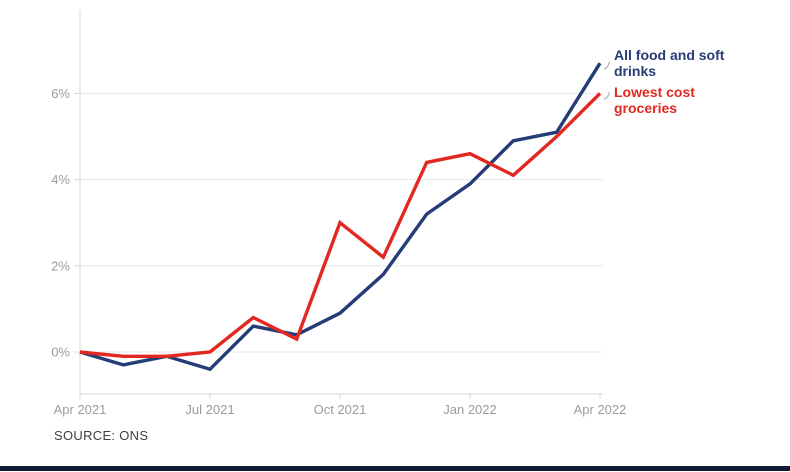  What do you see at coordinates (60, 265) in the screenshot?
I see `y-tick-label: 2%` at bounding box center [60, 265].